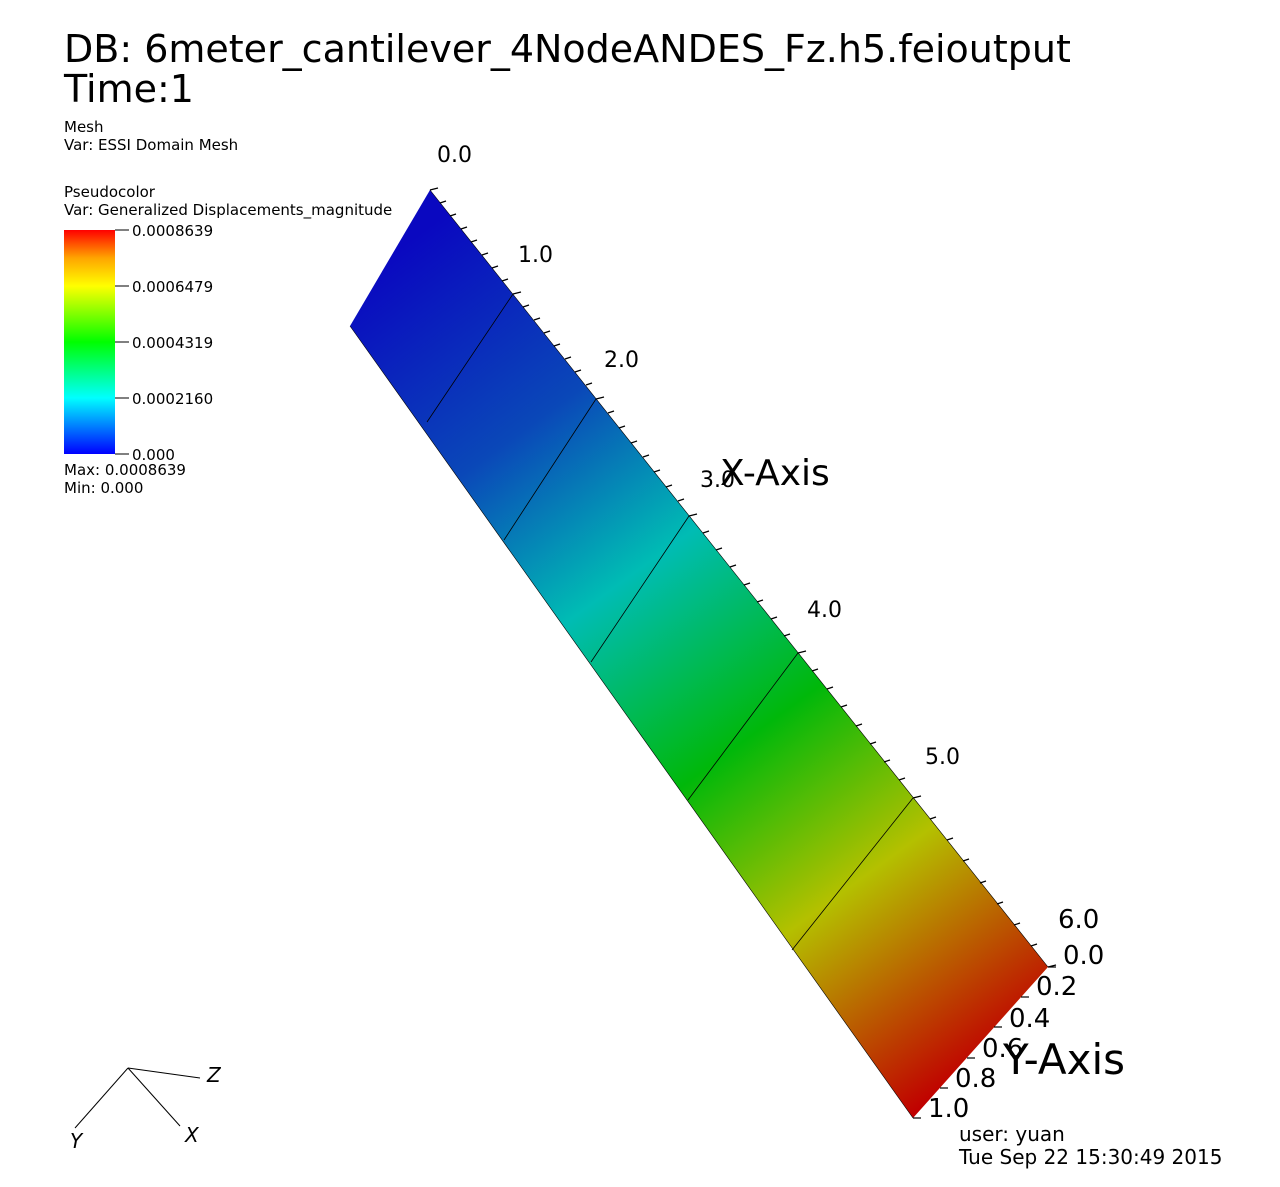  Describe the element at coordinates (89, 342) in the screenshot. I see `color-bar` at that location.